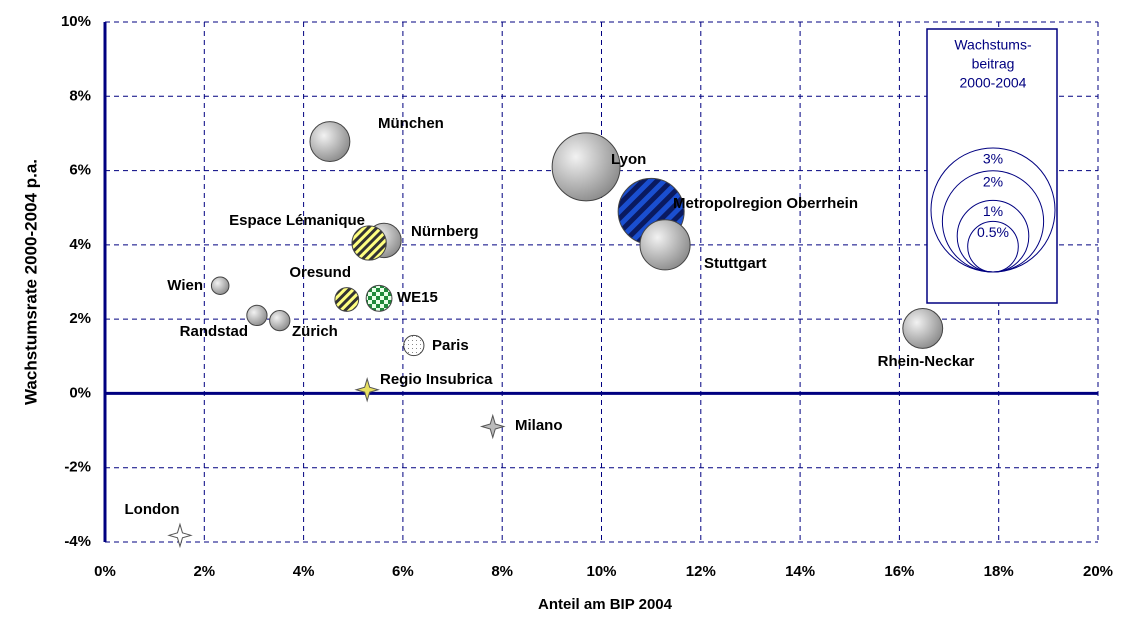 The width and height of the screenshot is (1122, 618). I want to click on point-label: London, so click(152, 509).